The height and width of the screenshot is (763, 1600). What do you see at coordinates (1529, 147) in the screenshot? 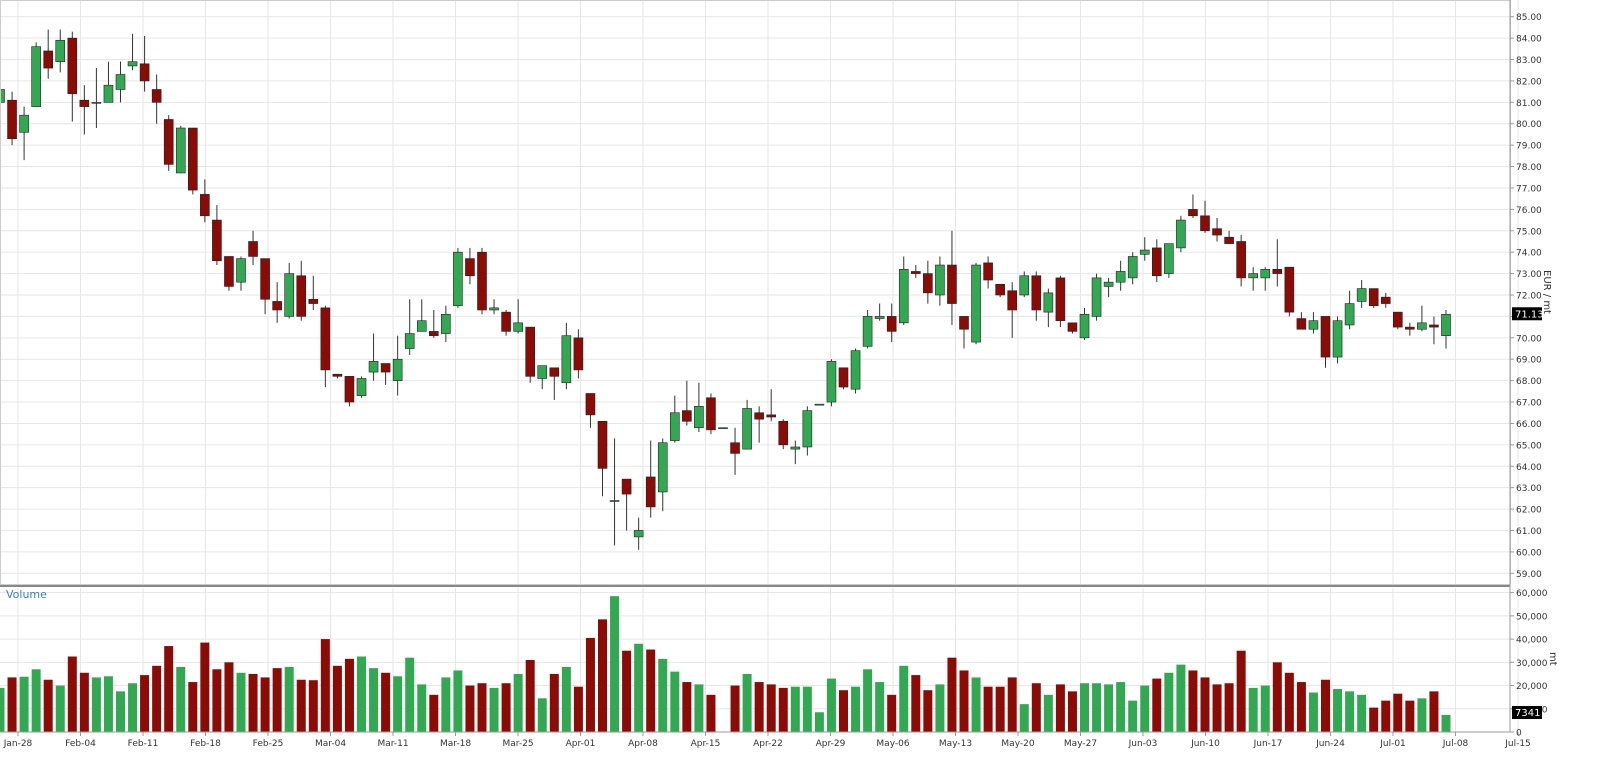
I see `price-tick-label: 79.00` at bounding box center [1529, 147].